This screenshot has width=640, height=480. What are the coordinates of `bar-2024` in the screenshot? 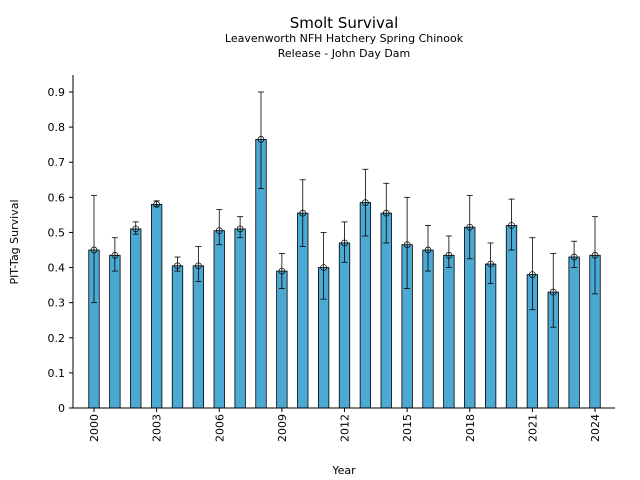 It's located at (595, 312).